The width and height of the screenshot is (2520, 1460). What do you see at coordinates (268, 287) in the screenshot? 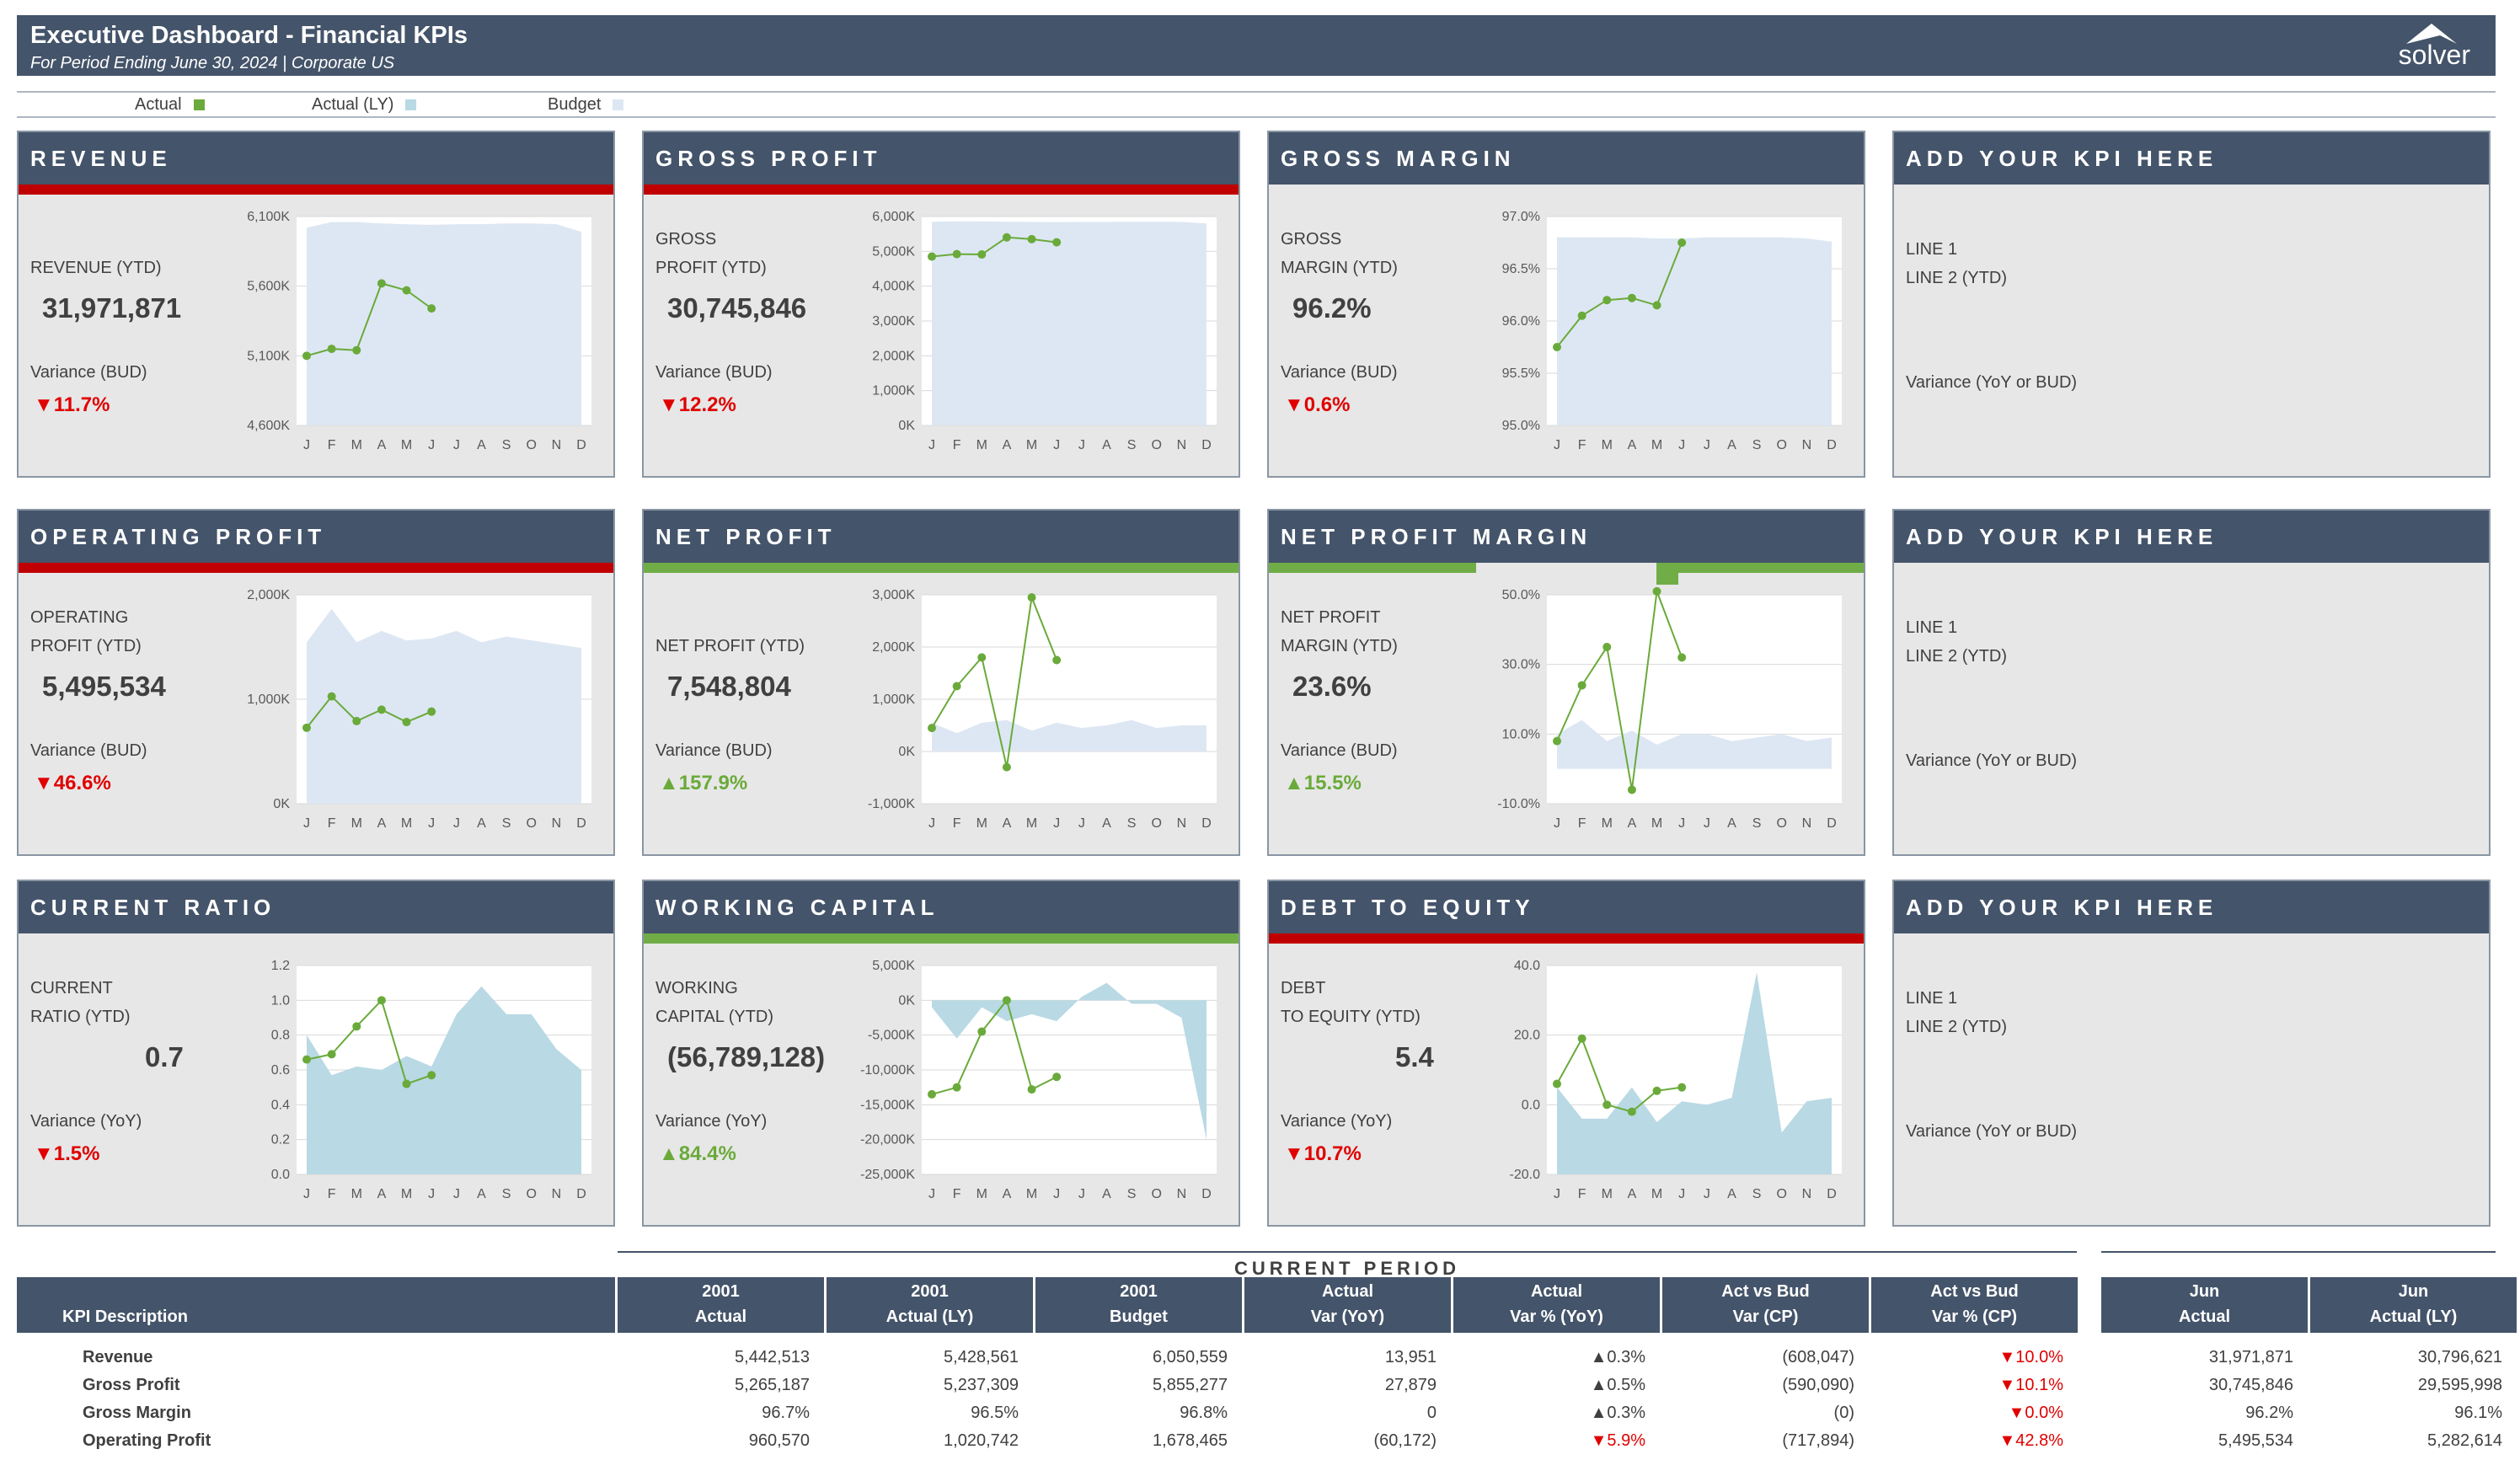
I see `y-tick-label: 5,600K` at bounding box center [268, 287].